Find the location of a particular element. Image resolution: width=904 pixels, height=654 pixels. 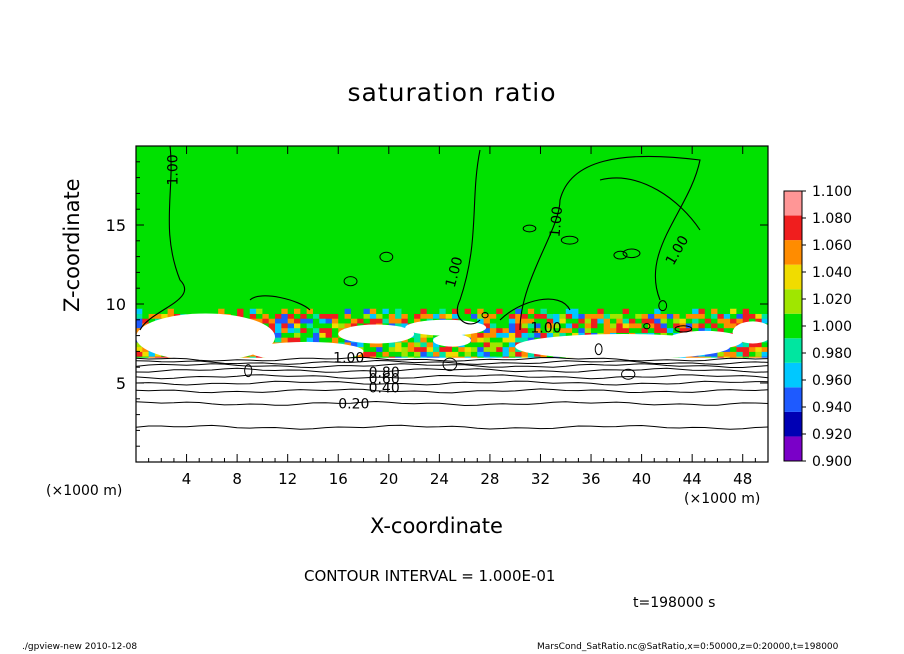

colorbar-label: 0.940 is located at coordinates (832, 408).